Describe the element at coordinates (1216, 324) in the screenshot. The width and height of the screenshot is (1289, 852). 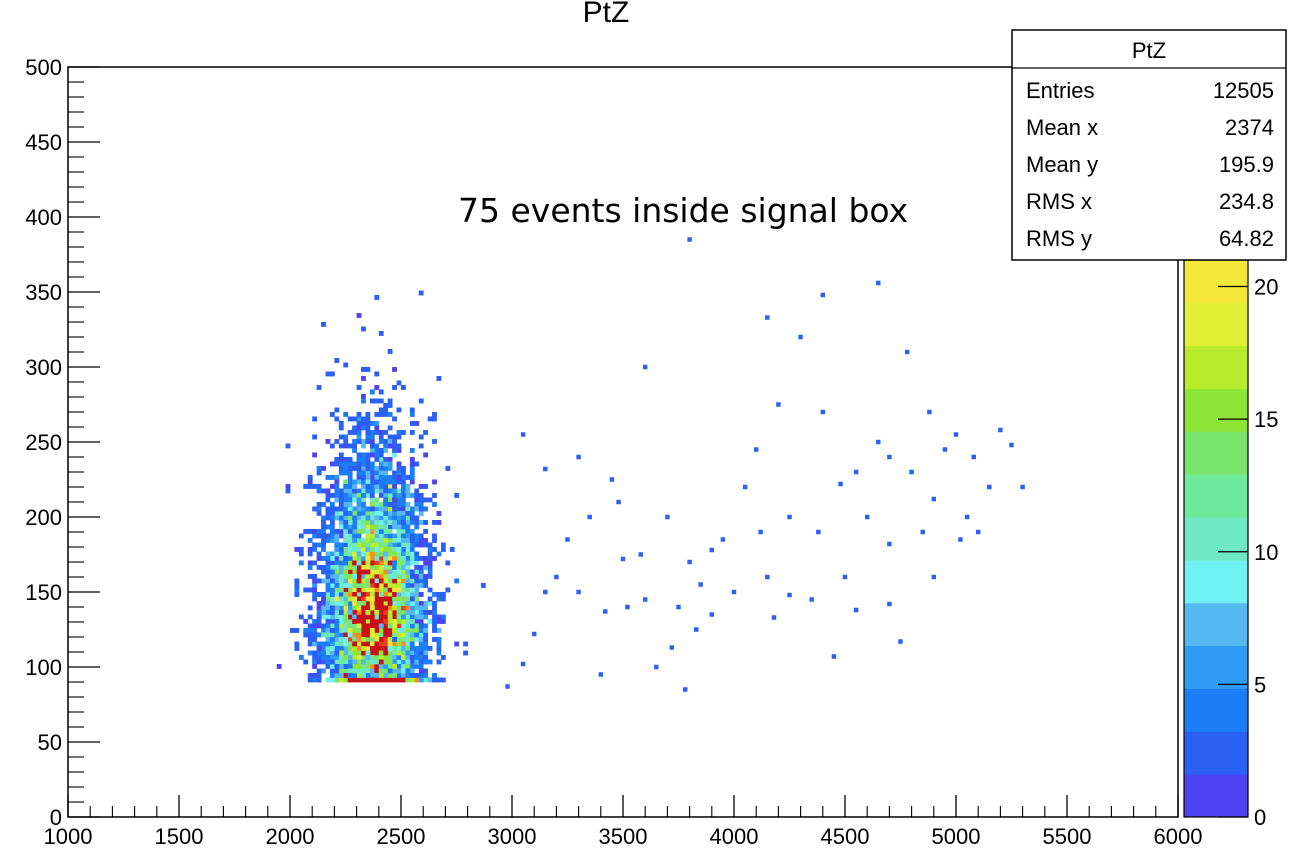
I see `color-scale-band` at that location.